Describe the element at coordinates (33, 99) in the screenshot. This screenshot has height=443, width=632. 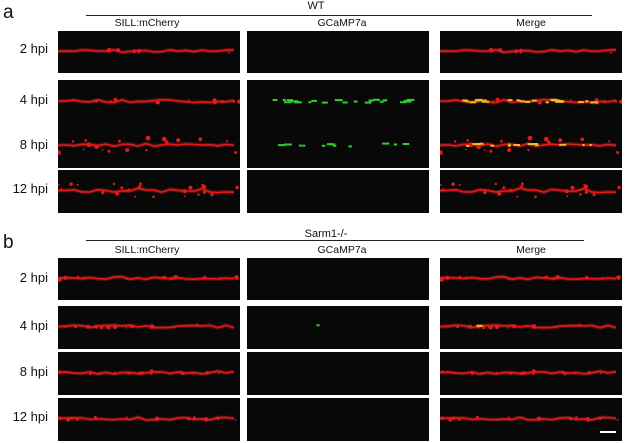
I see `panel-a-row-label-2: 4 hpi` at that location.